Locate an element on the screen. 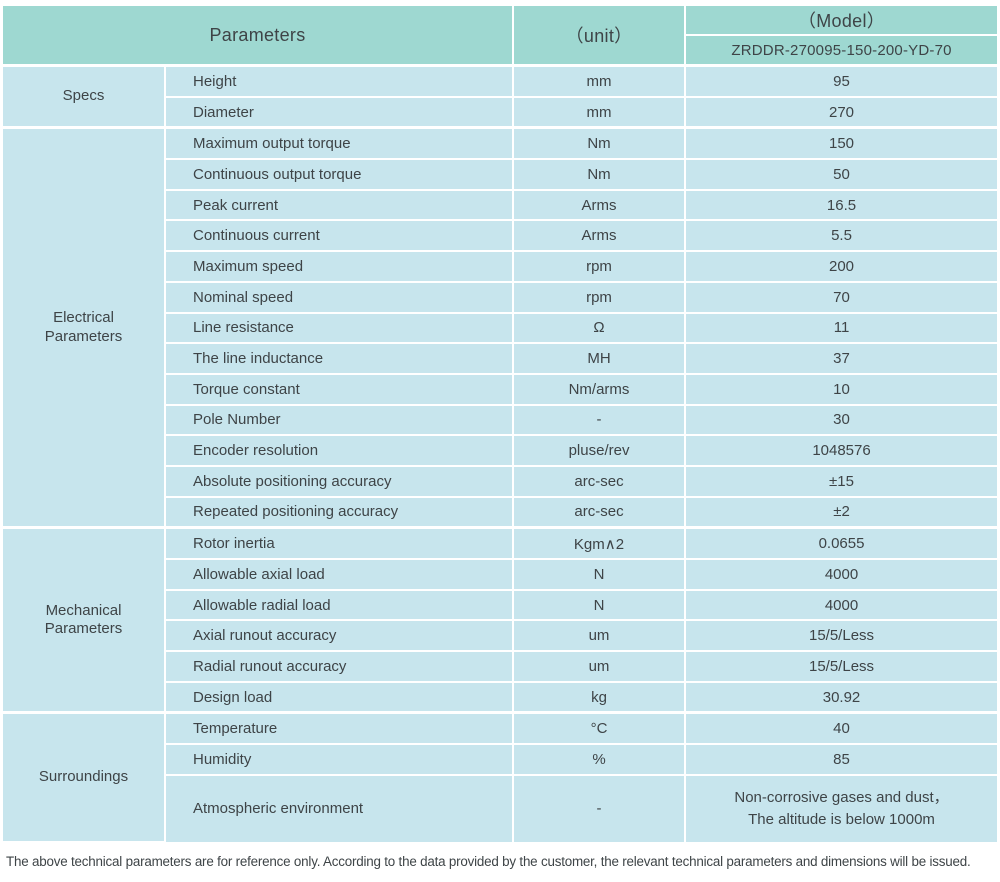 The image size is (1000, 882). unit-cell: pluse/rev is located at coordinates (599, 450).